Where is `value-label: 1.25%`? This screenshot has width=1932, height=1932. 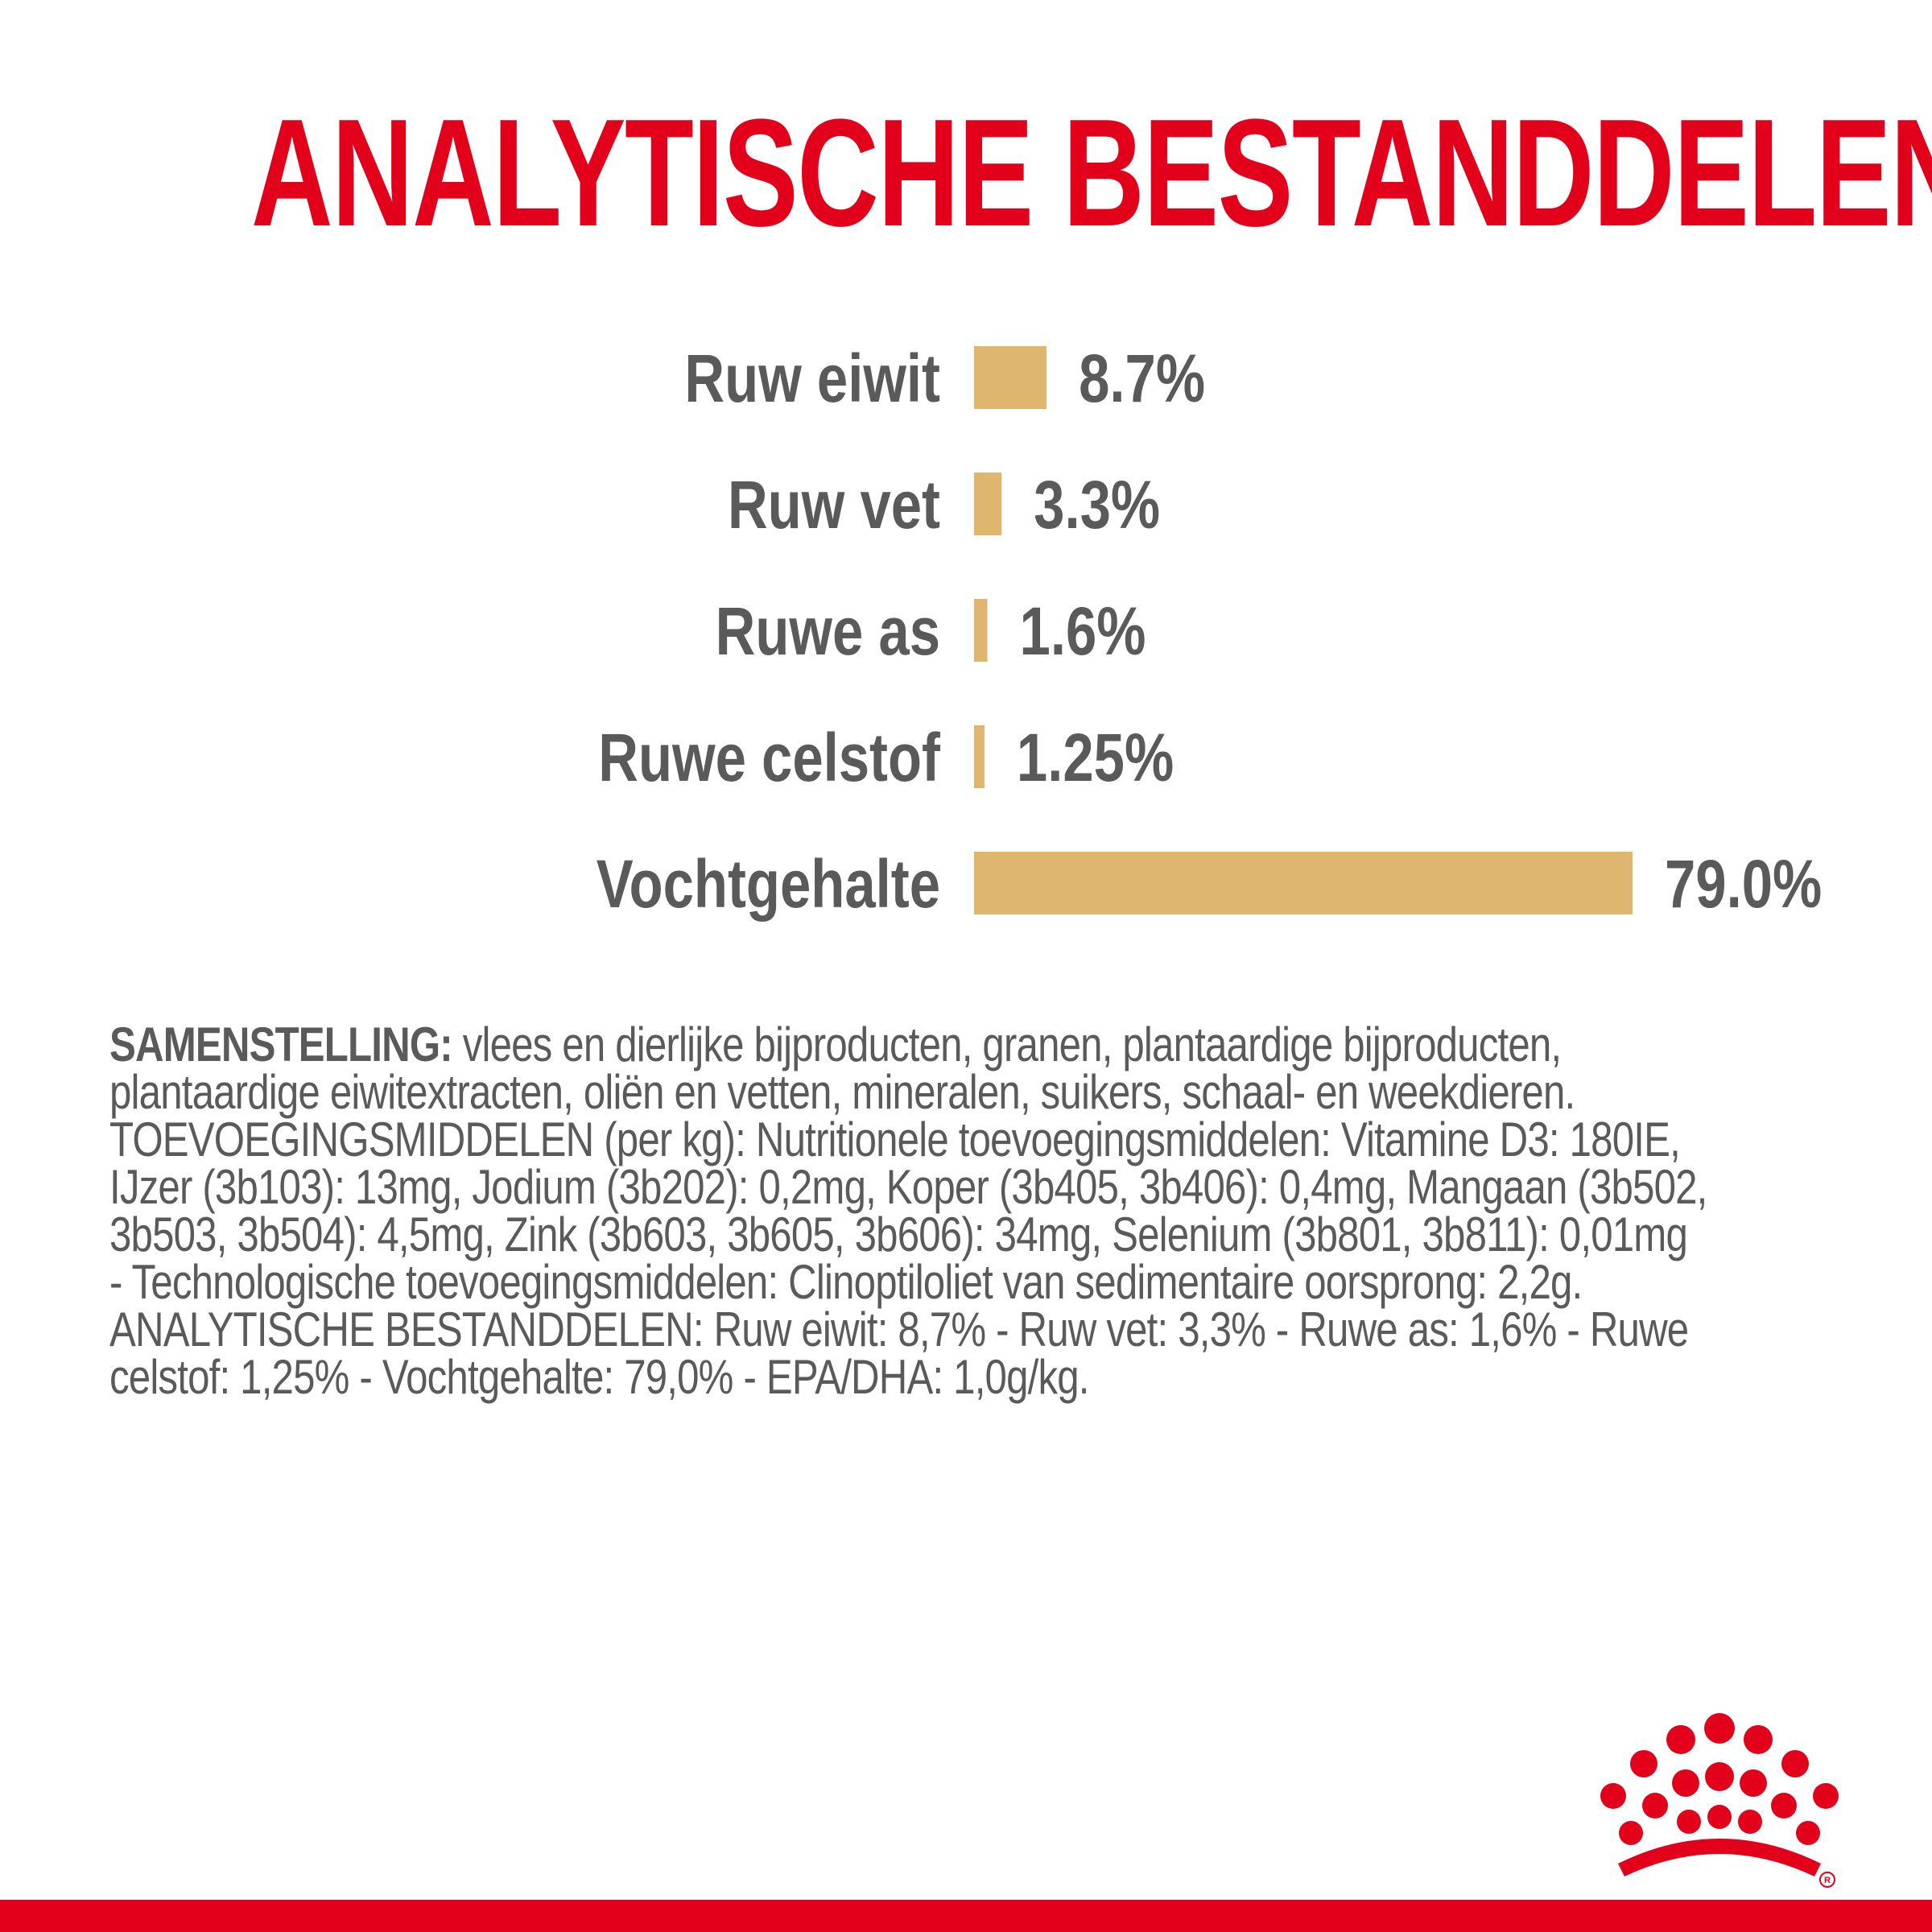
value-label: 1.25% is located at coordinates (1095, 758).